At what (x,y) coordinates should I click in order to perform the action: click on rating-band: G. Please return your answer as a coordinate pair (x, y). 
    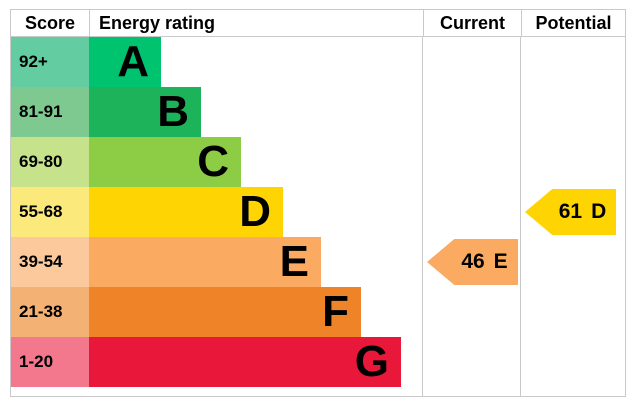
    Looking at the image, I should click on (245, 362).